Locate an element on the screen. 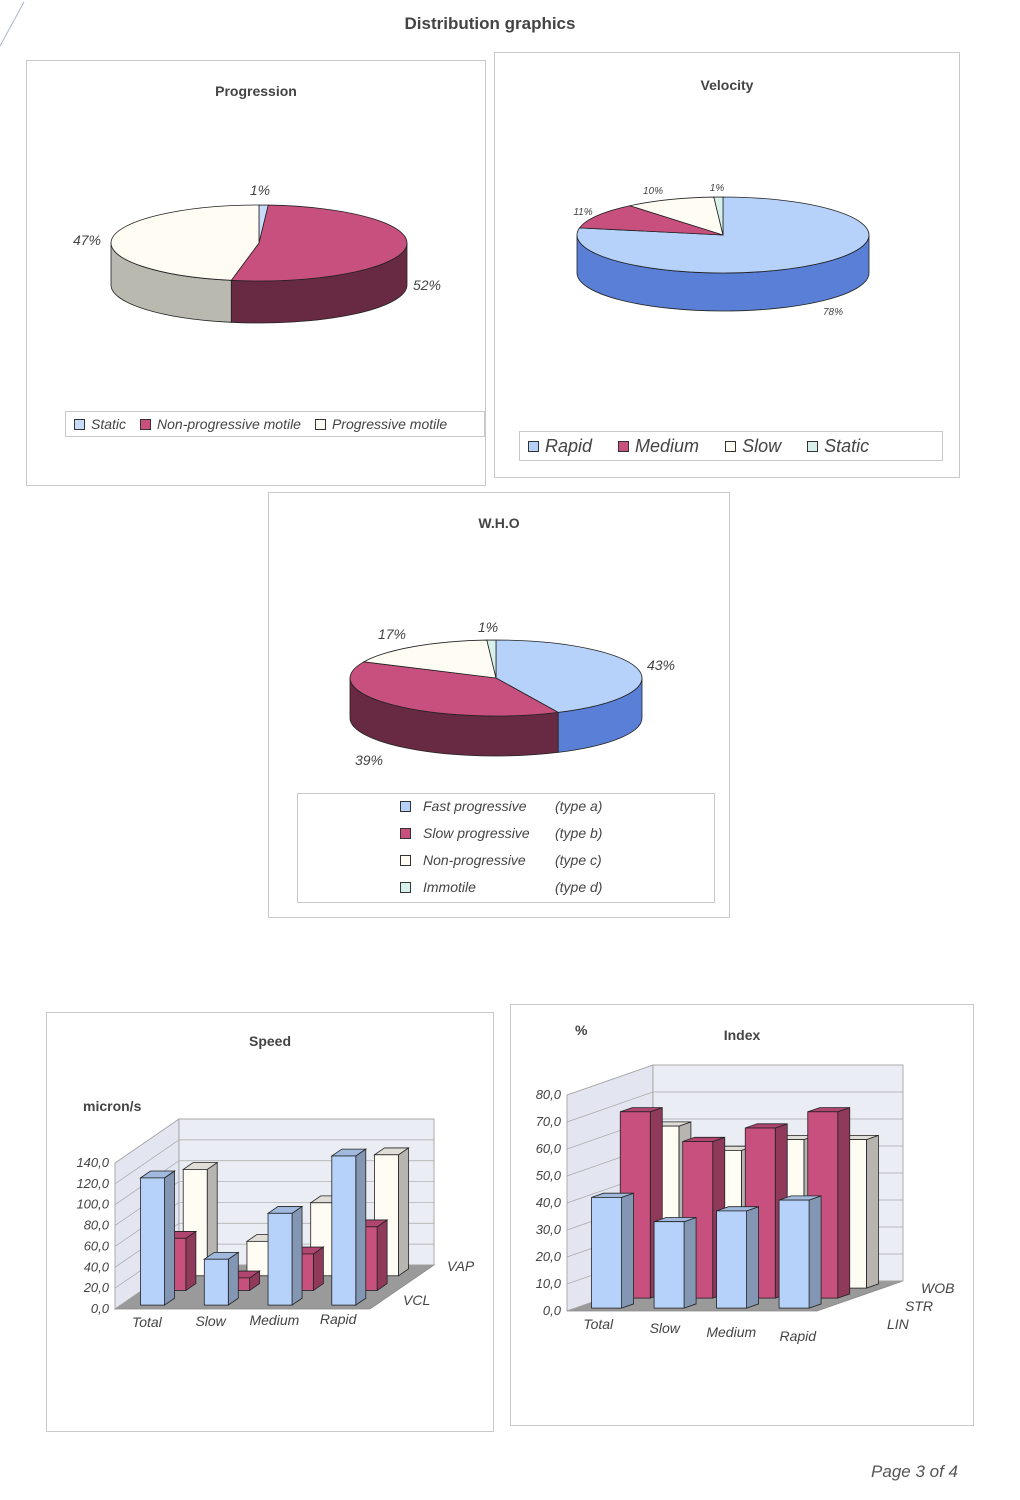  speed-category-label: Medium is located at coordinates (274, 1320).